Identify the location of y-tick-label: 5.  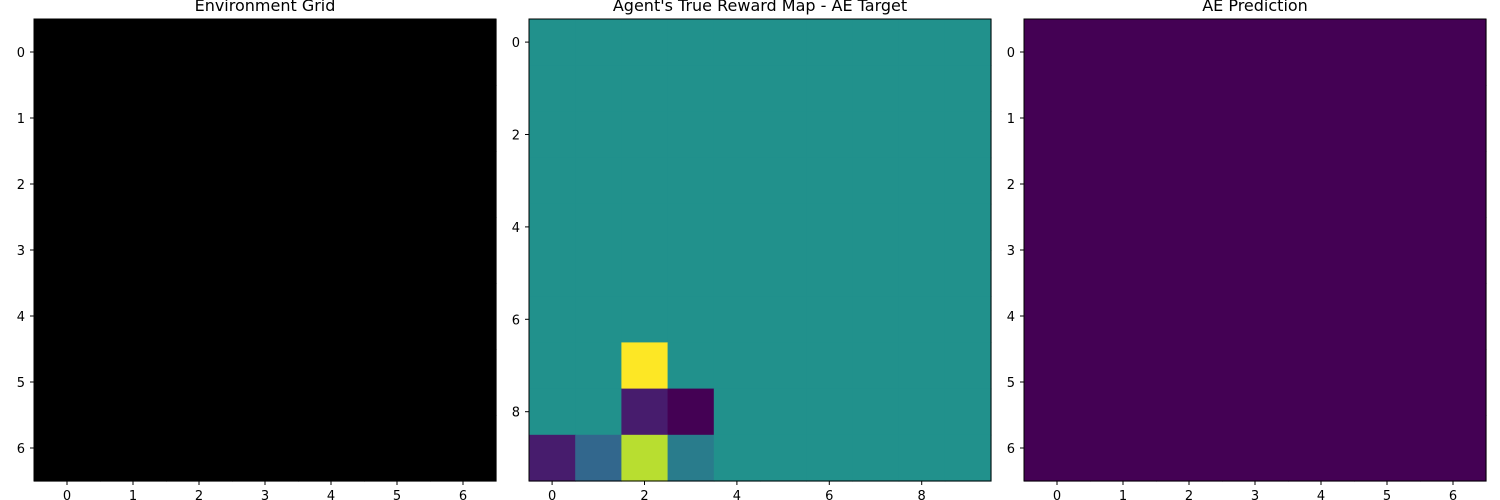
(21, 383).